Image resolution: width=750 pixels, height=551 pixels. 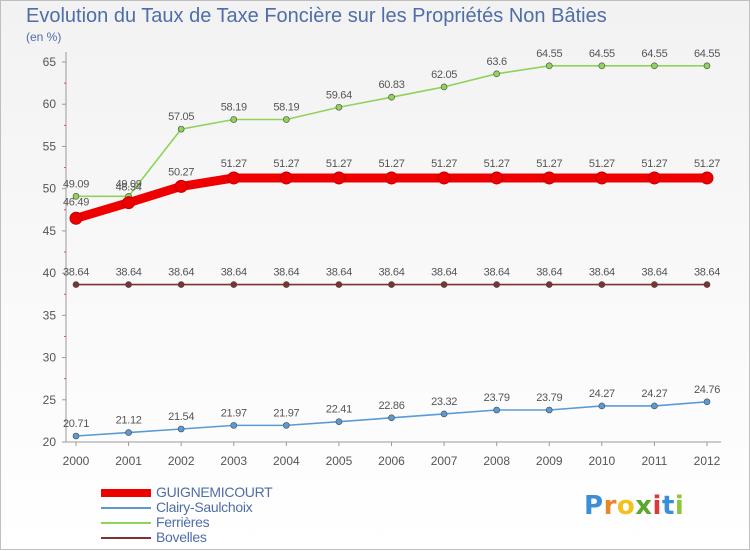 I want to click on logo-letter: r, so click(x=610, y=506).